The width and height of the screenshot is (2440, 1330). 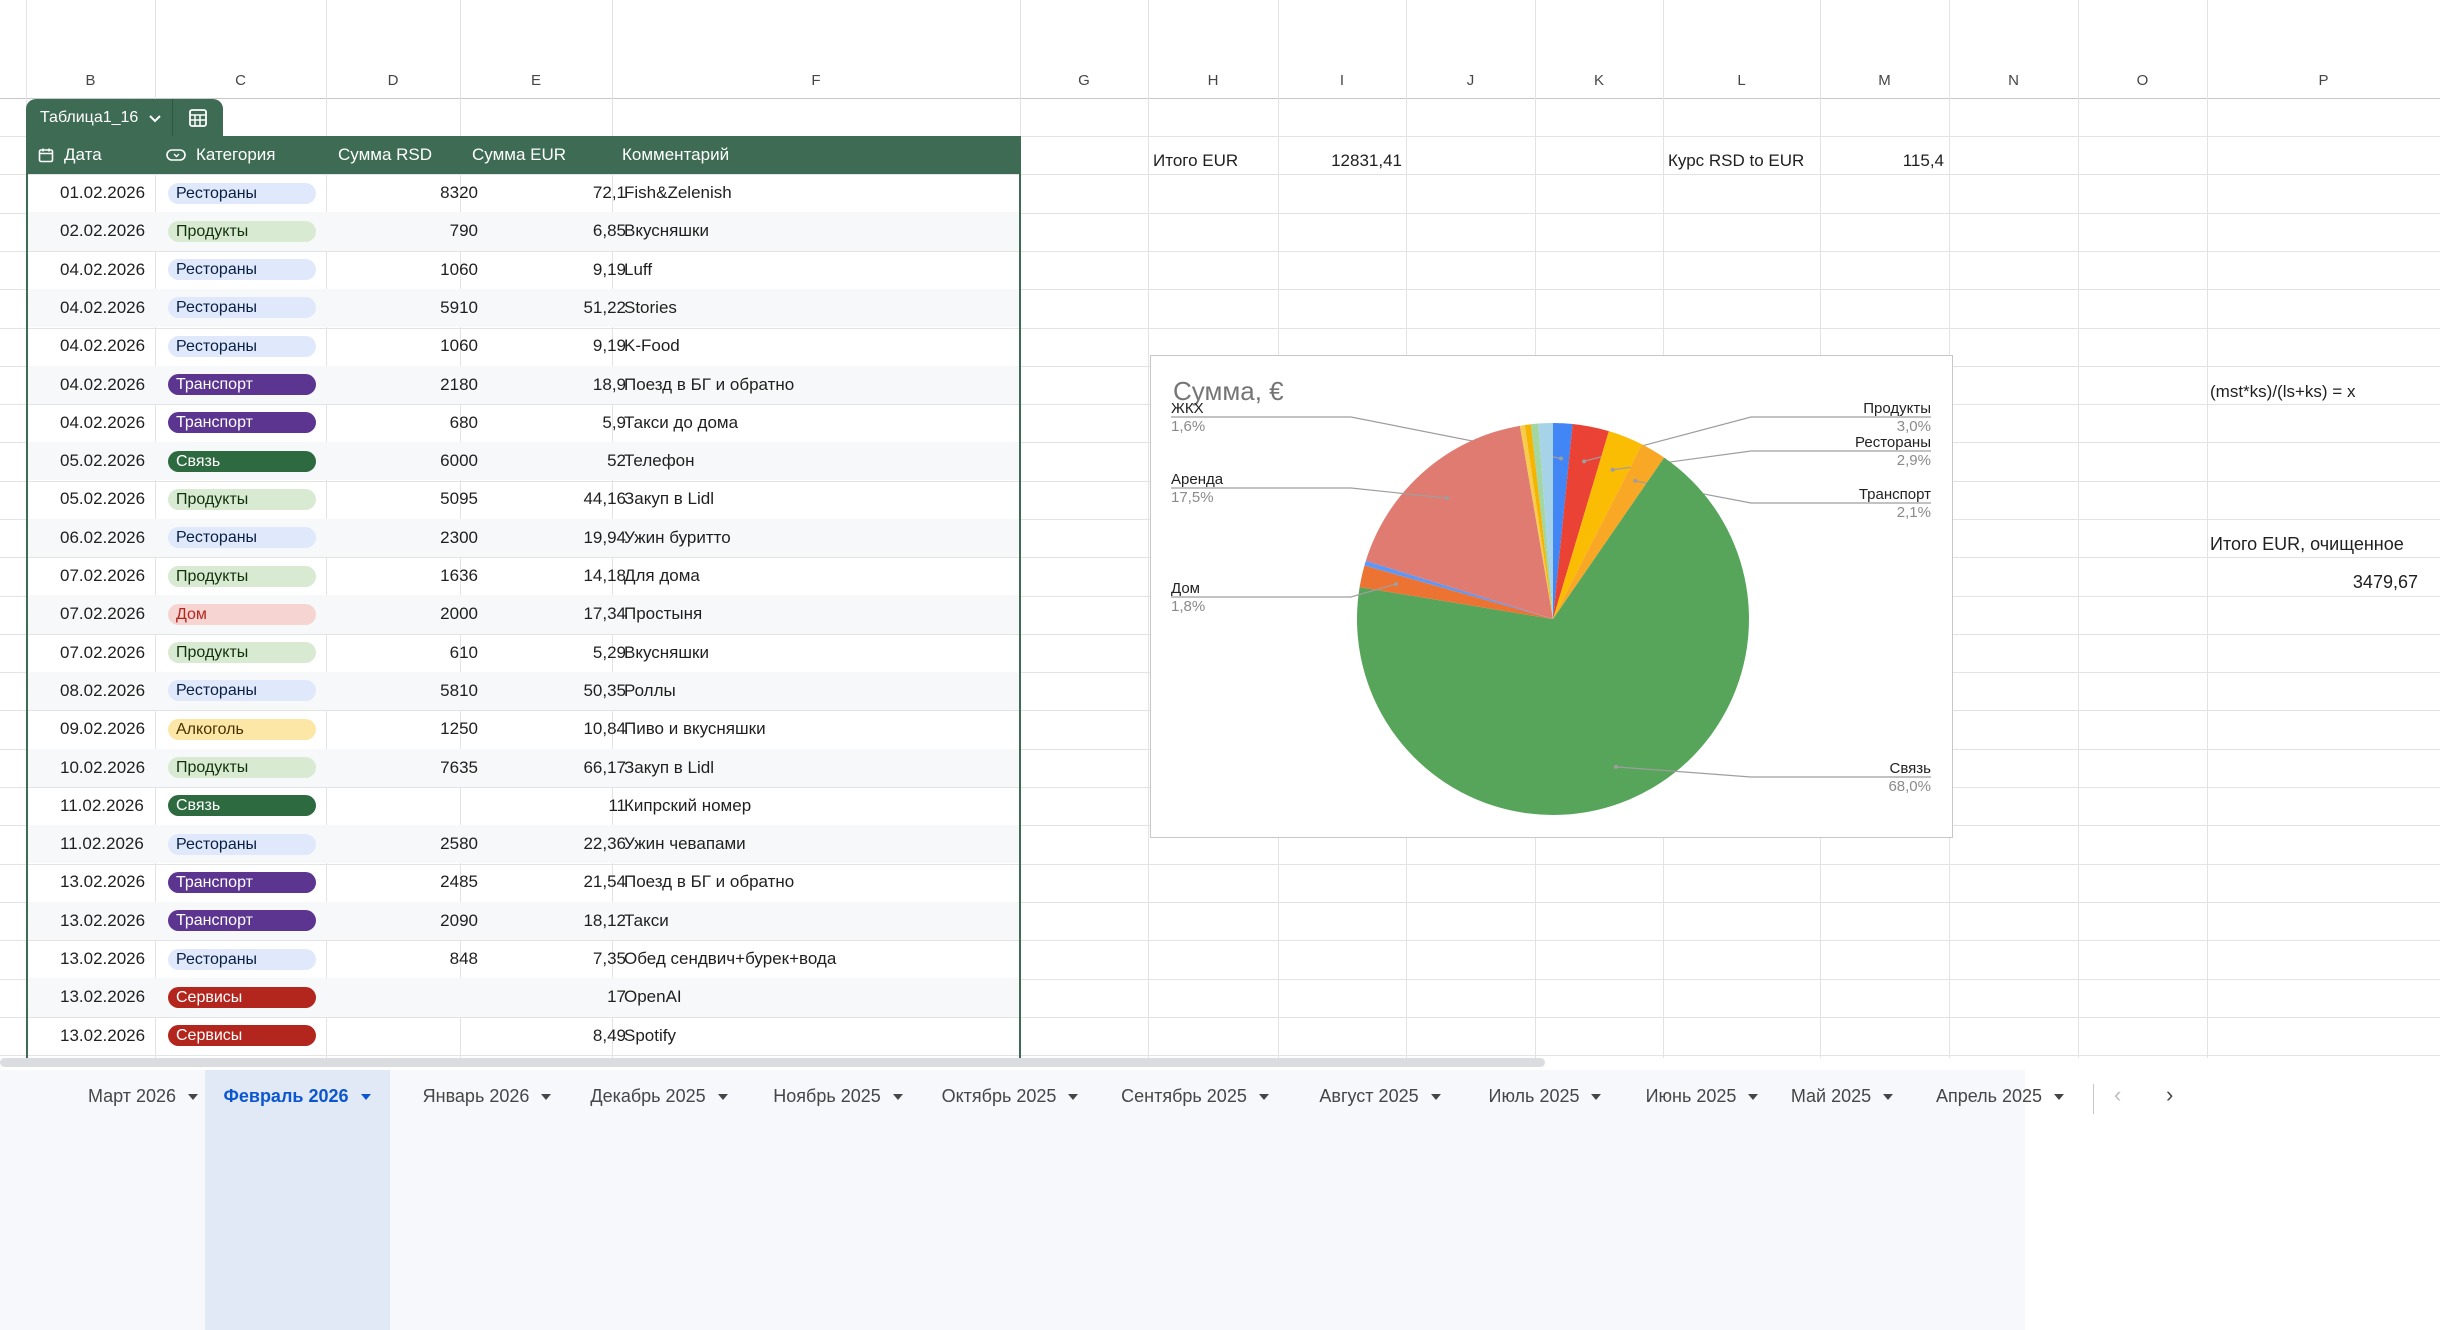 I want to click on formula-note: (mst*ks)/(ls+ks) = x, so click(x=2283, y=391).